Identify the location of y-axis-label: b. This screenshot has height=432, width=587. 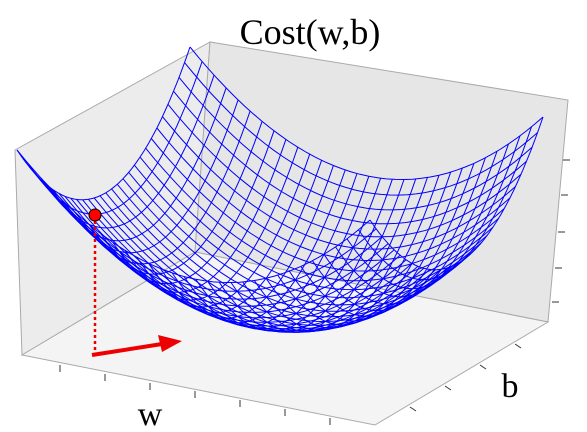
(510, 386).